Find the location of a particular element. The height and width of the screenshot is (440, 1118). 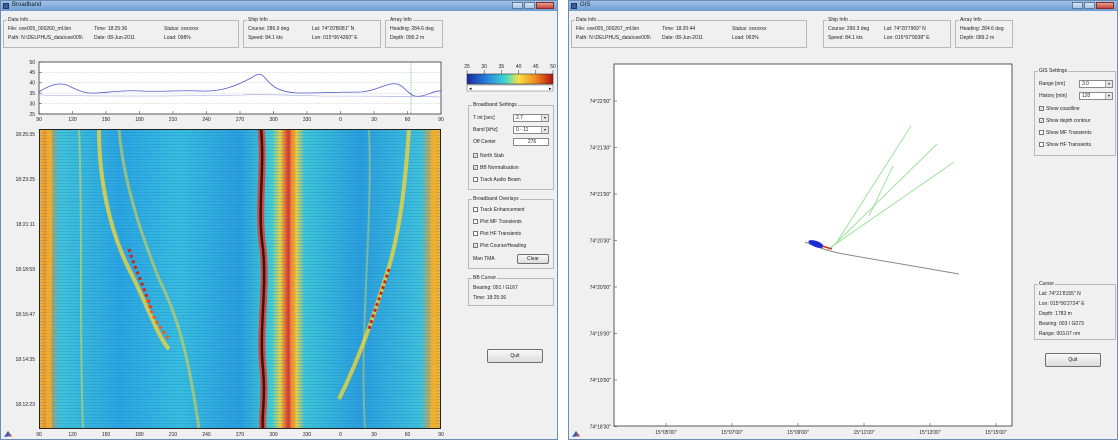

slider-right-icon: ▸ is located at coordinates (550, 89).